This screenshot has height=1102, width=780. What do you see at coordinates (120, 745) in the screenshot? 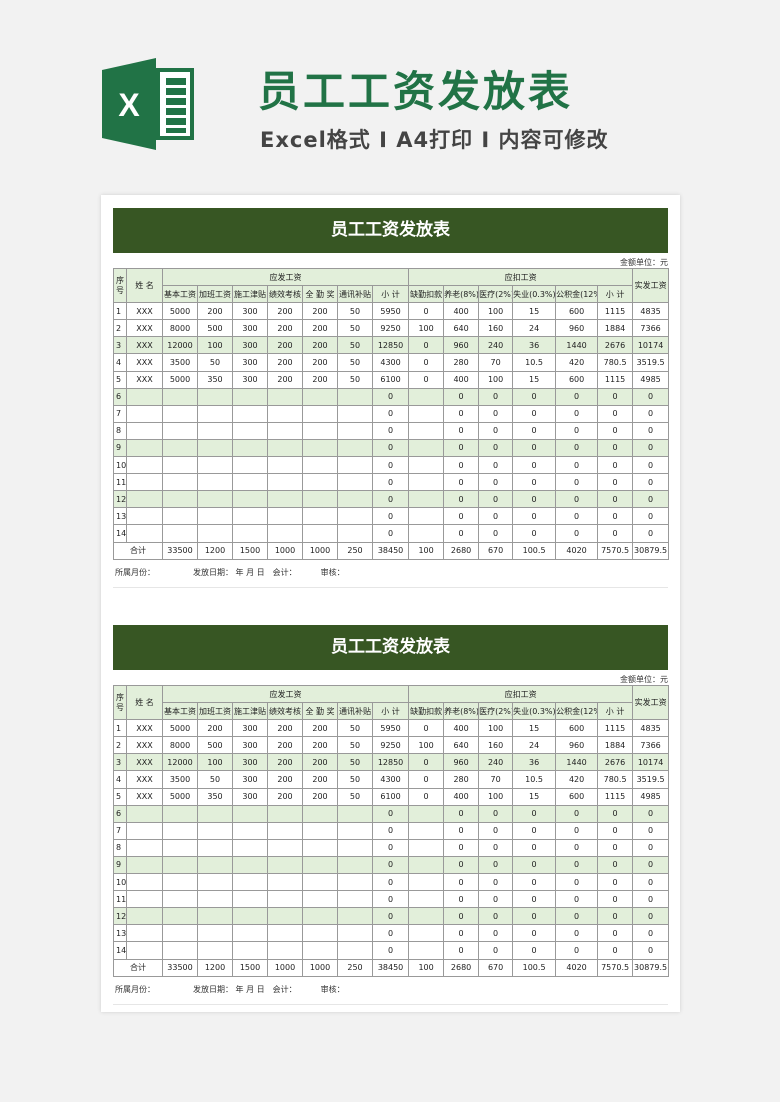
I see `table-cell: 2` at bounding box center [120, 745].